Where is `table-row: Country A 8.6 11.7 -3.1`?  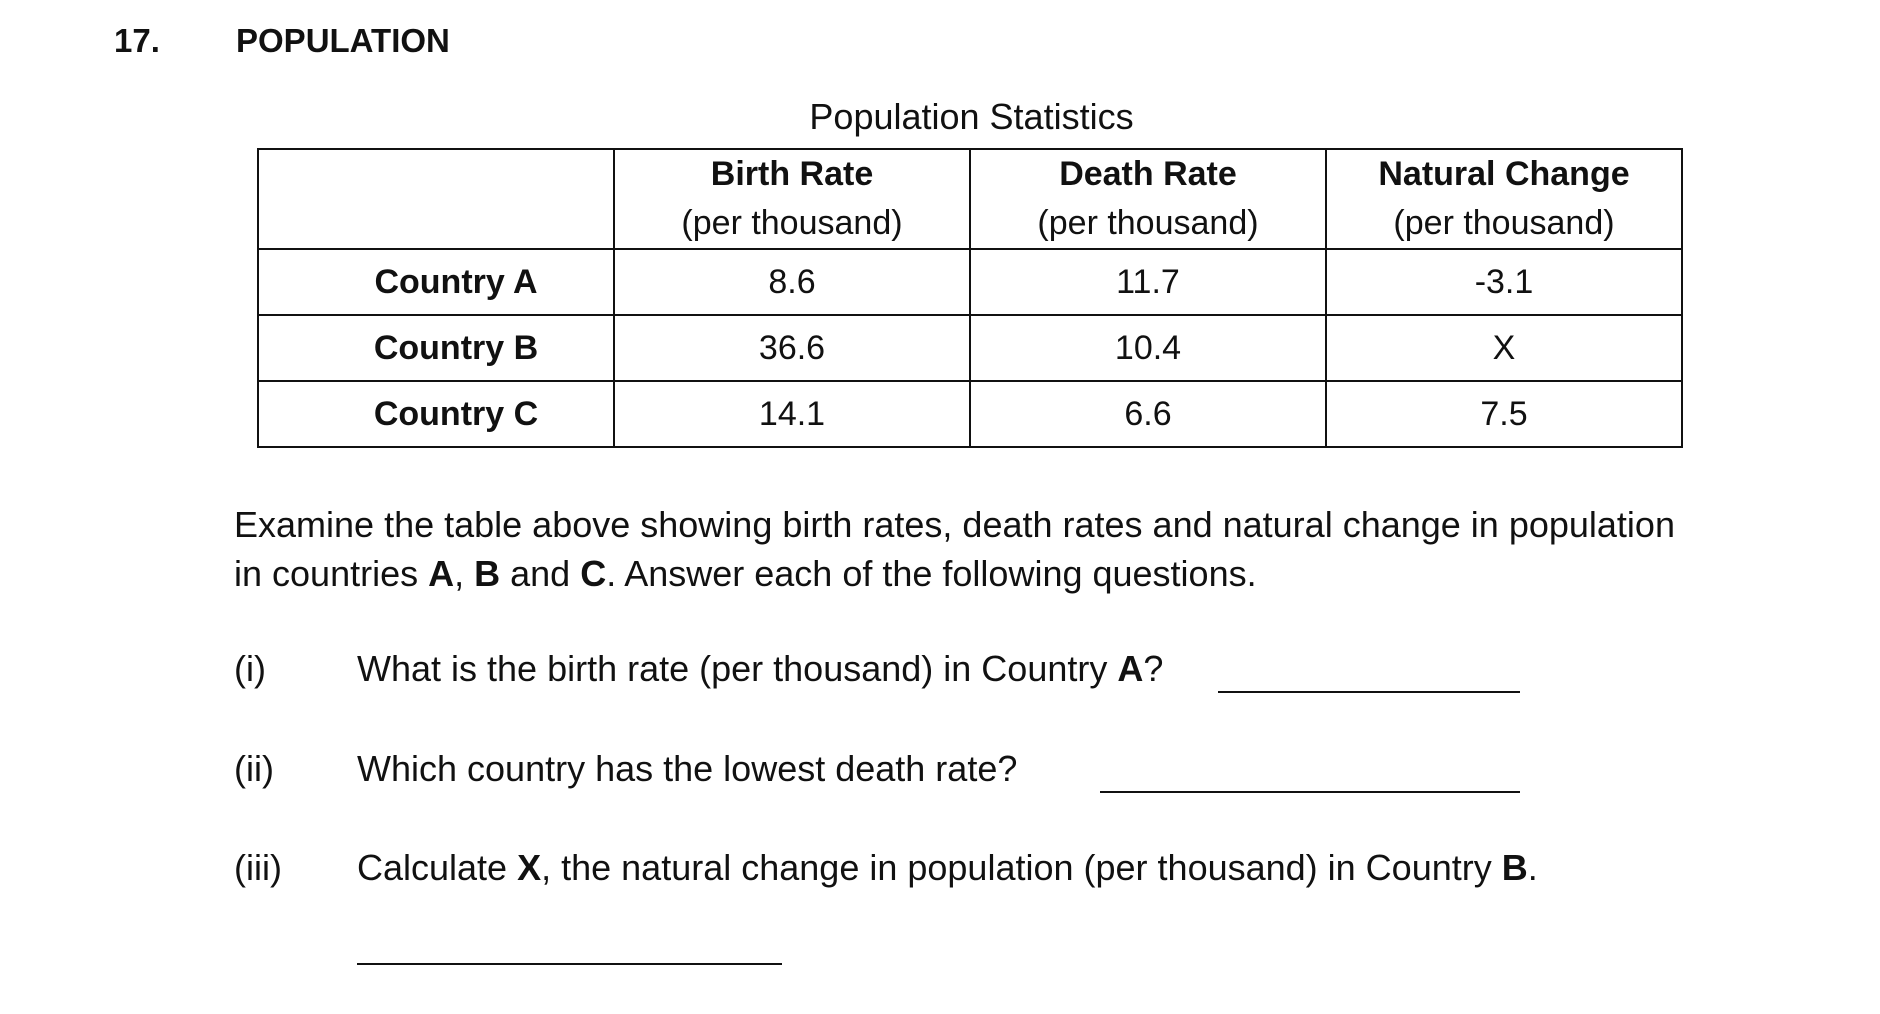 table-row: Country A 8.6 11.7 -3.1 is located at coordinates (970, 282).